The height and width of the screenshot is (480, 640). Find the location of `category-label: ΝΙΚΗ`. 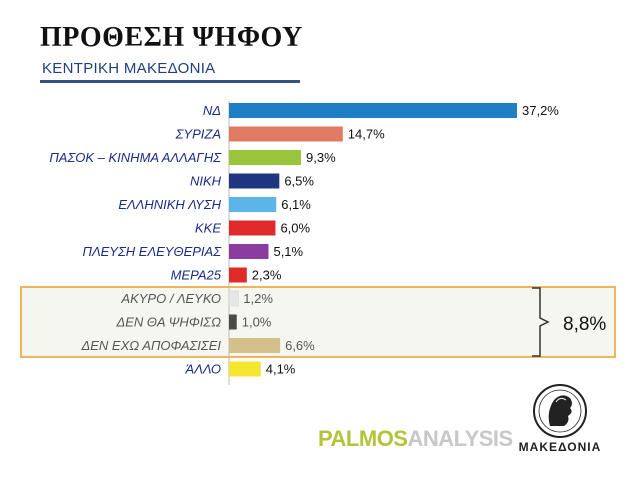

category-label: ΝΙΚΗ is located at coordinates (206, 181).